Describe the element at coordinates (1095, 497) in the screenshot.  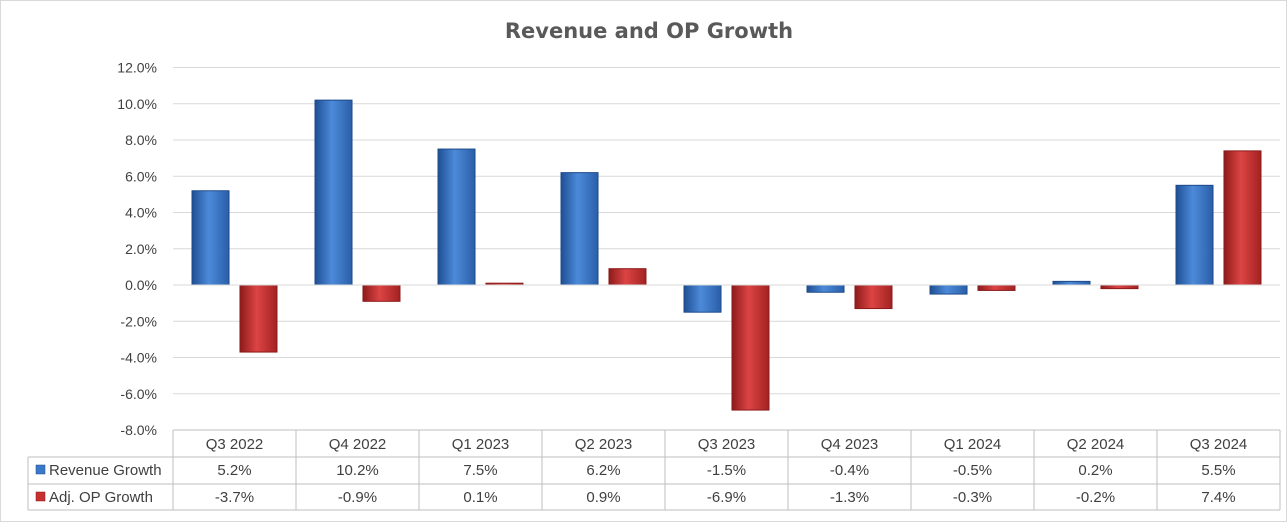
I see `data-label: -0.2%` at that location.